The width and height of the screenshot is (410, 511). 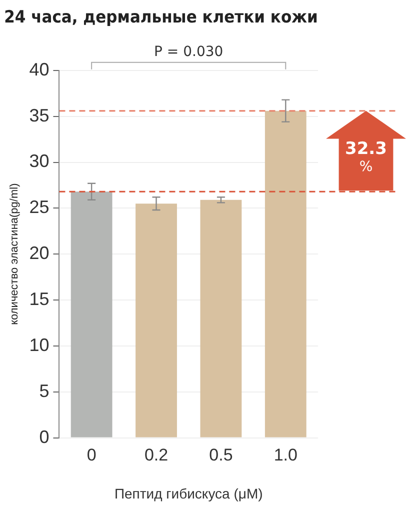 What do you see at coordinates (156, 455) in the screenshot?
I see `x-tick-label: 0.2` at bounding box center [156, 455].